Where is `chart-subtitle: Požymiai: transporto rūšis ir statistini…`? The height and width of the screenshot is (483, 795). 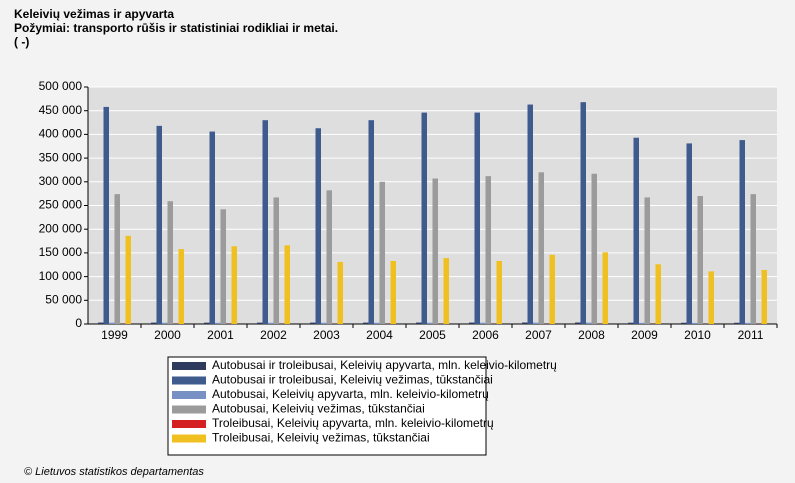 chart-subtitle: Požymiai: transporto rūšis ir statistini… is located at coordinates (176, 28).